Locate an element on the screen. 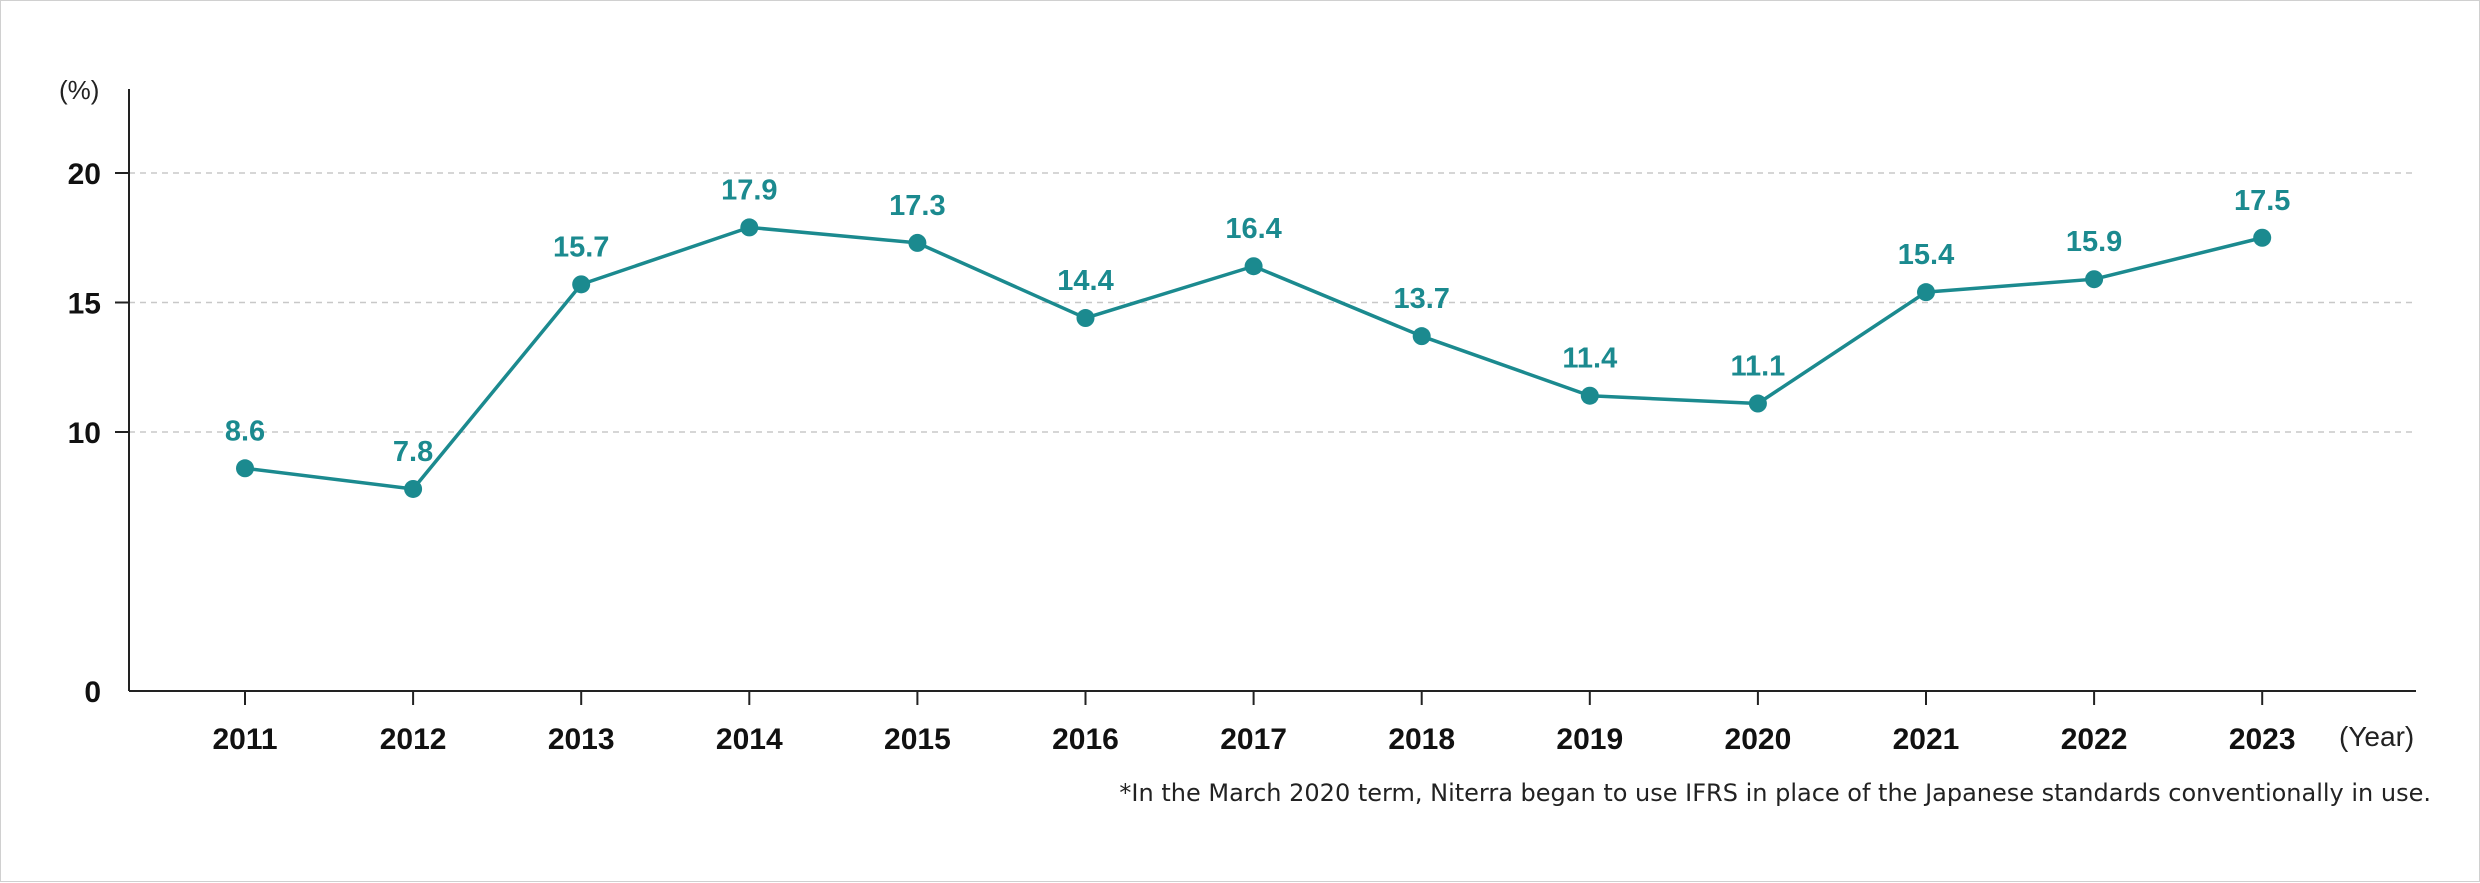 This screenshot has height=883, width=2480. x-tick-label-2013: 2013 is located at coordinates (581, 739).